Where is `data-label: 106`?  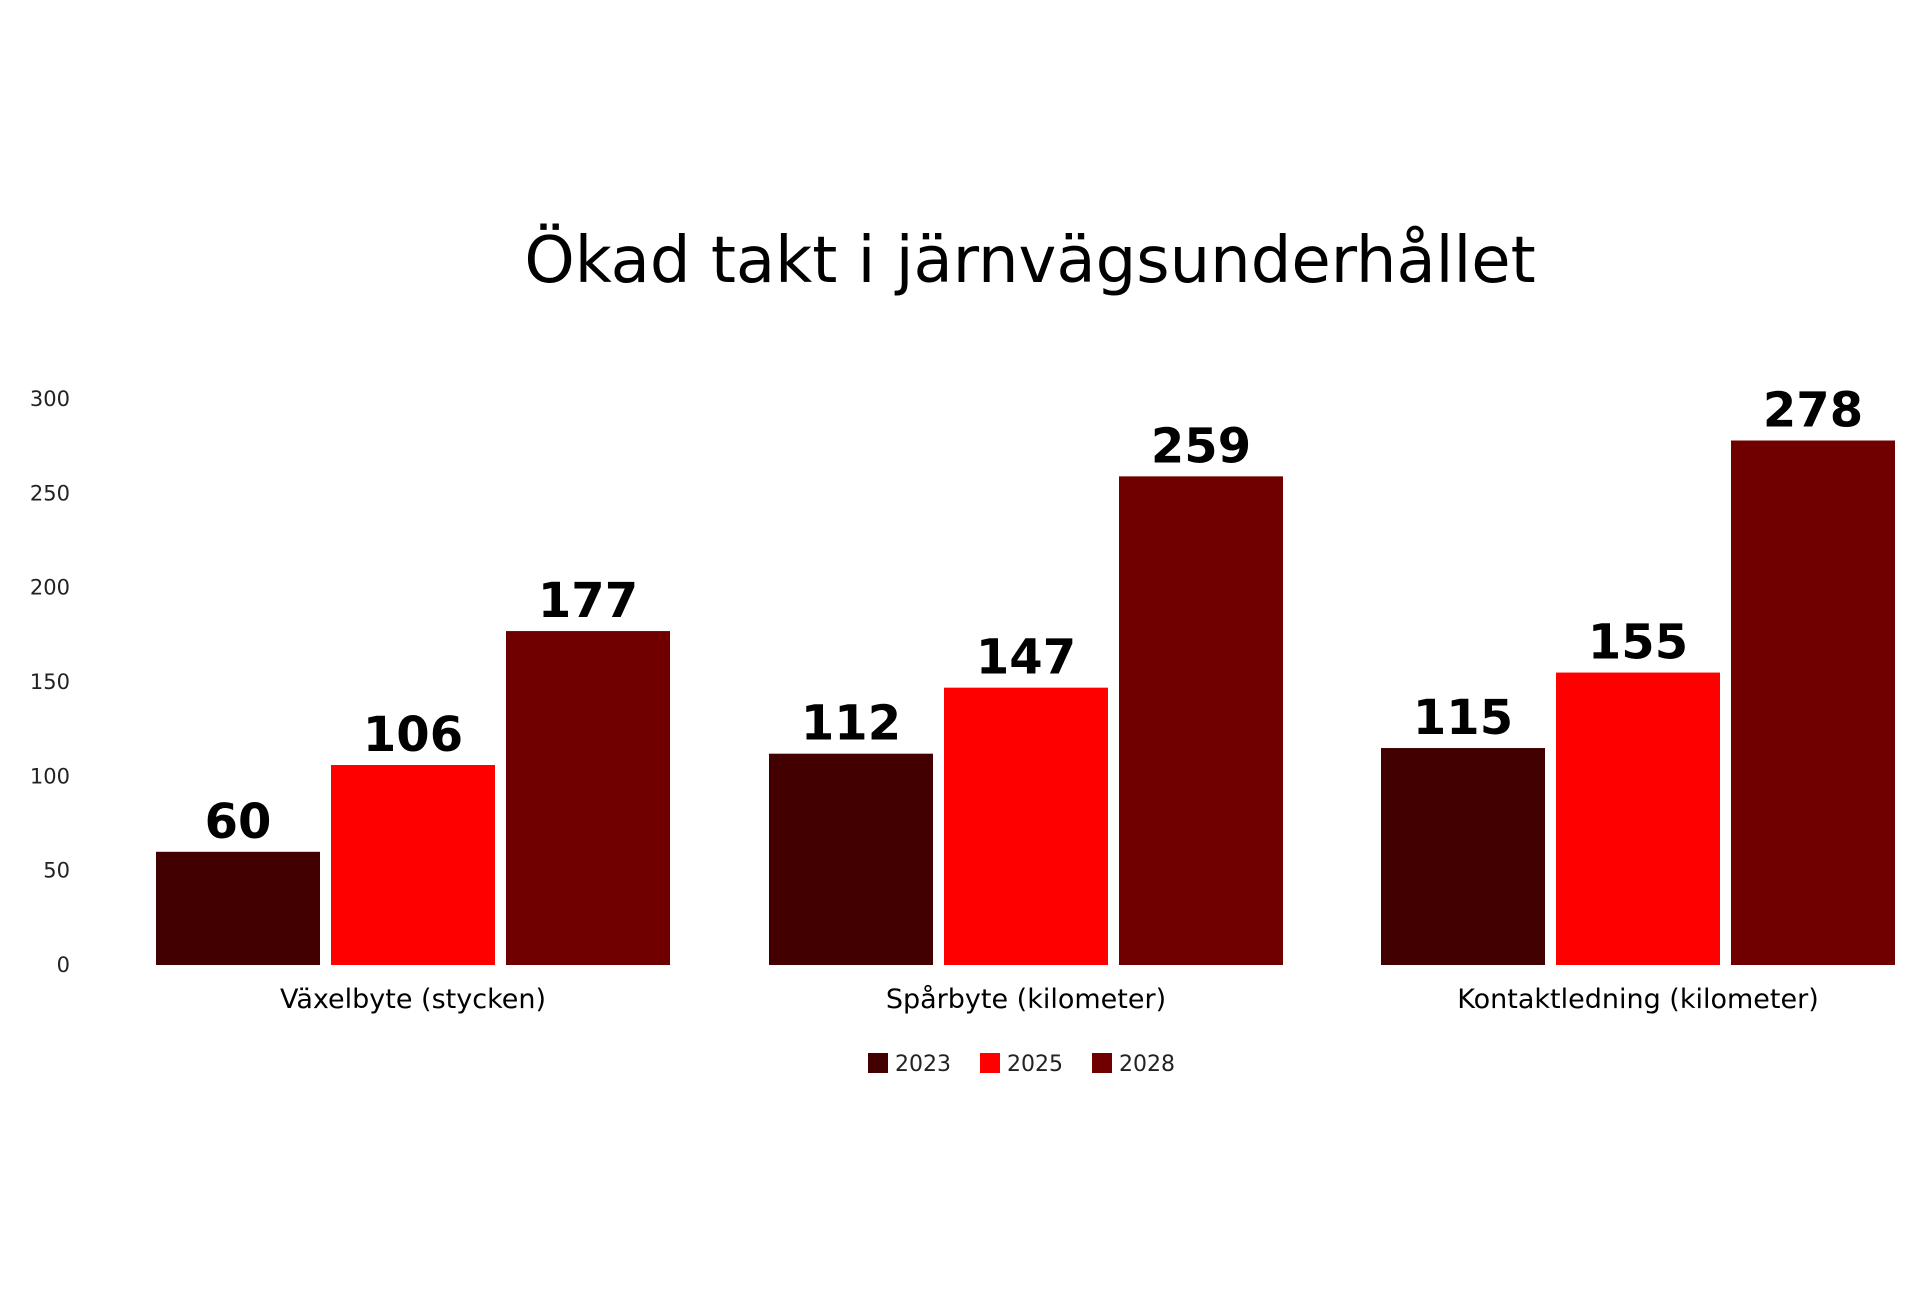 data-label: 106 is located at coordinates (413, 735).